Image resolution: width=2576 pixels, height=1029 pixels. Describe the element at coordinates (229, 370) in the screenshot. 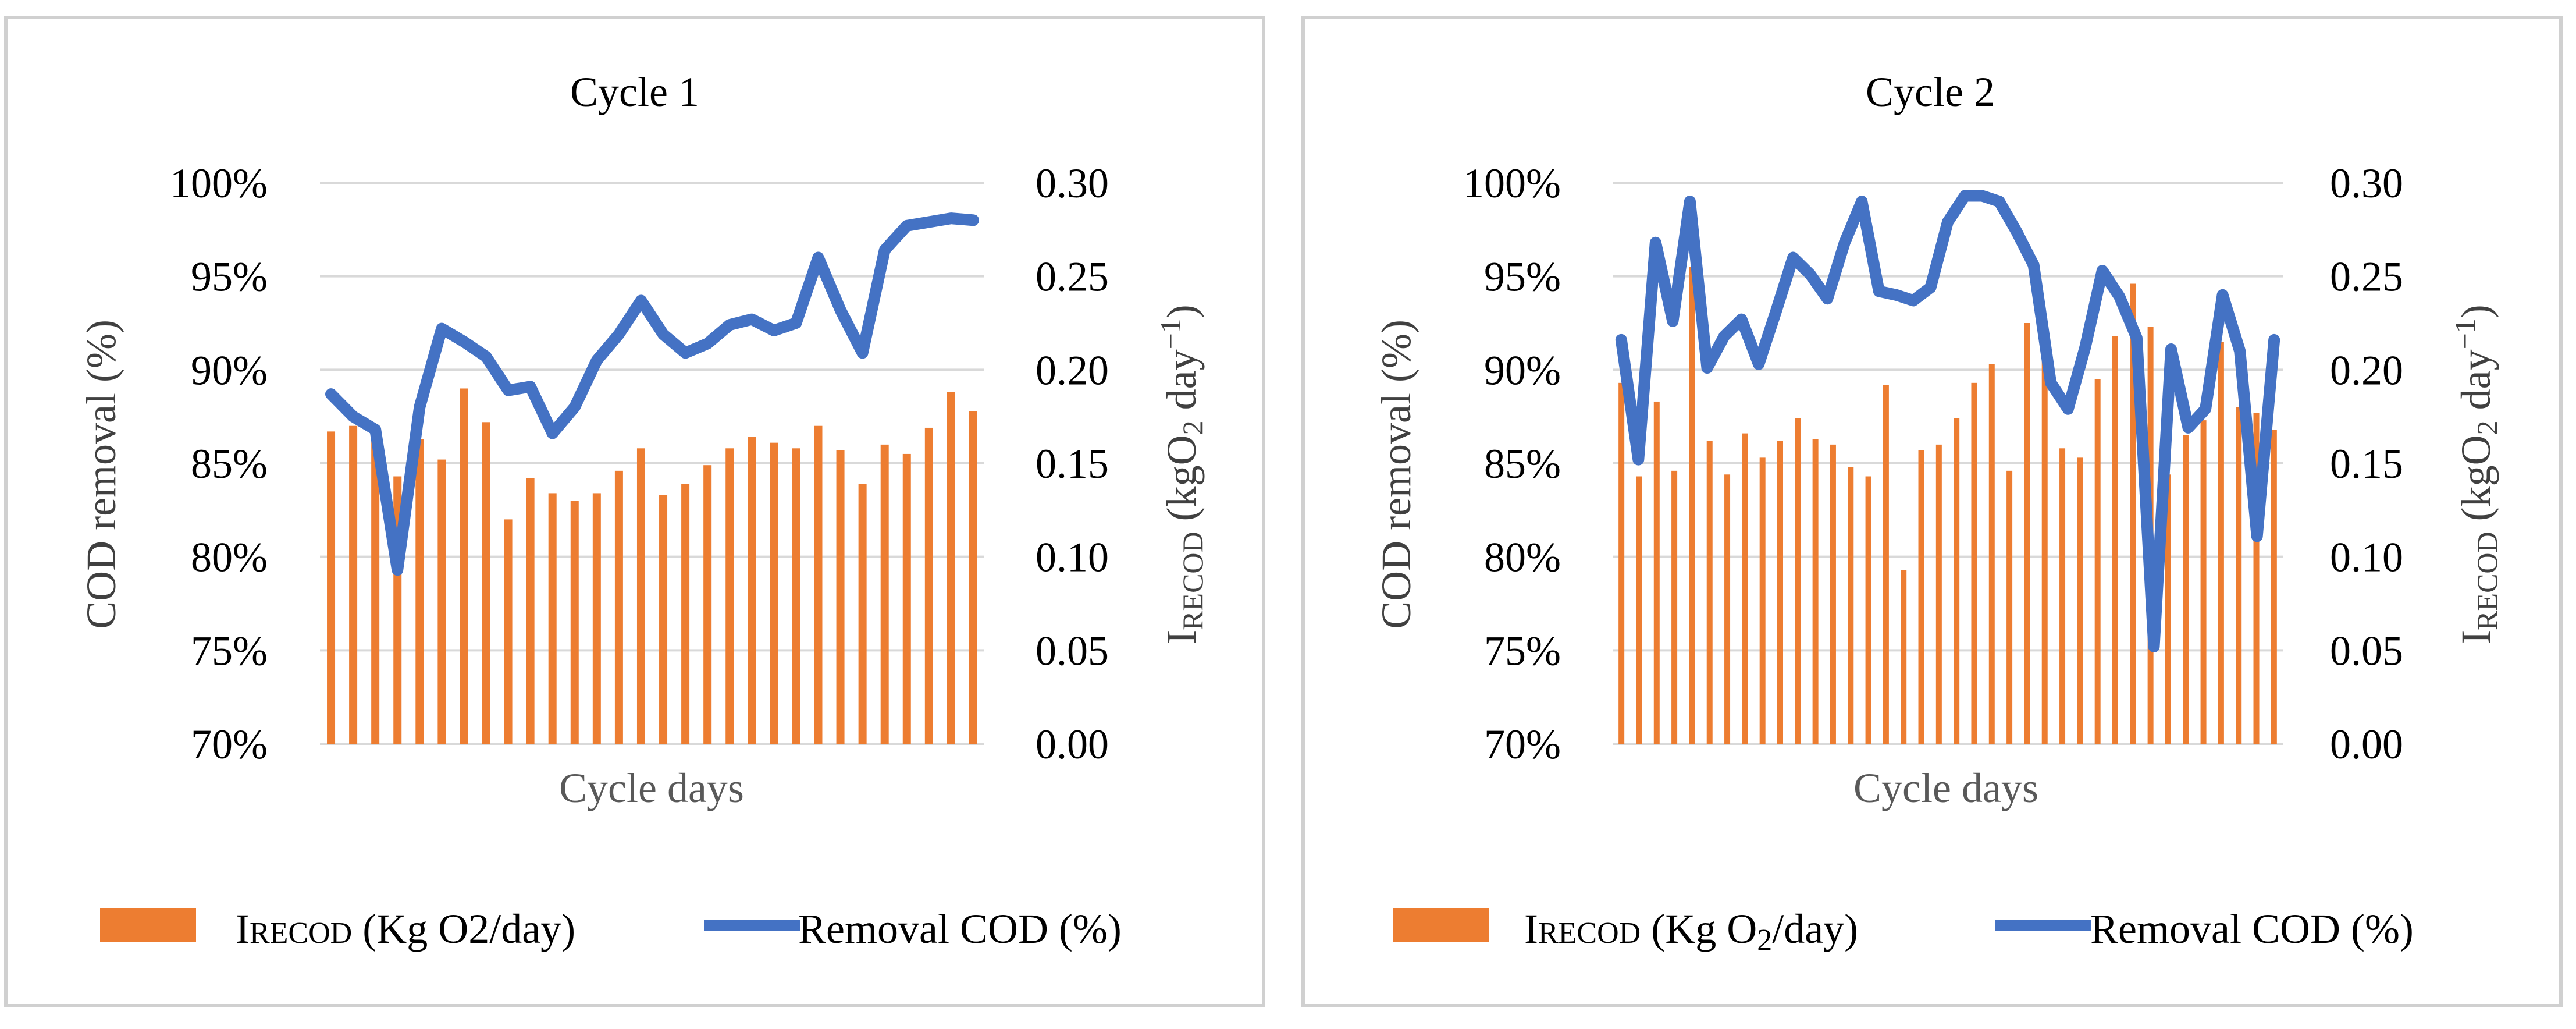

I see `left-tick-label: 90%` at that location.